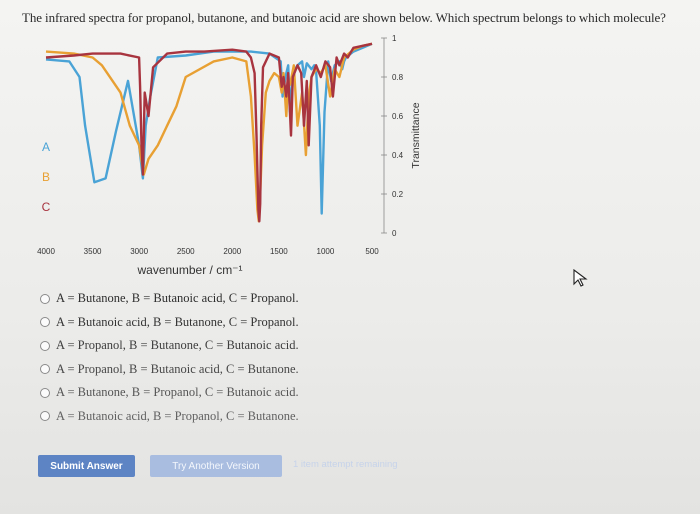  What do you see at coordinates (416, 135) in the screenshot?
I see `y-axis-label: Transmittance` at bounding box center [416, 135].